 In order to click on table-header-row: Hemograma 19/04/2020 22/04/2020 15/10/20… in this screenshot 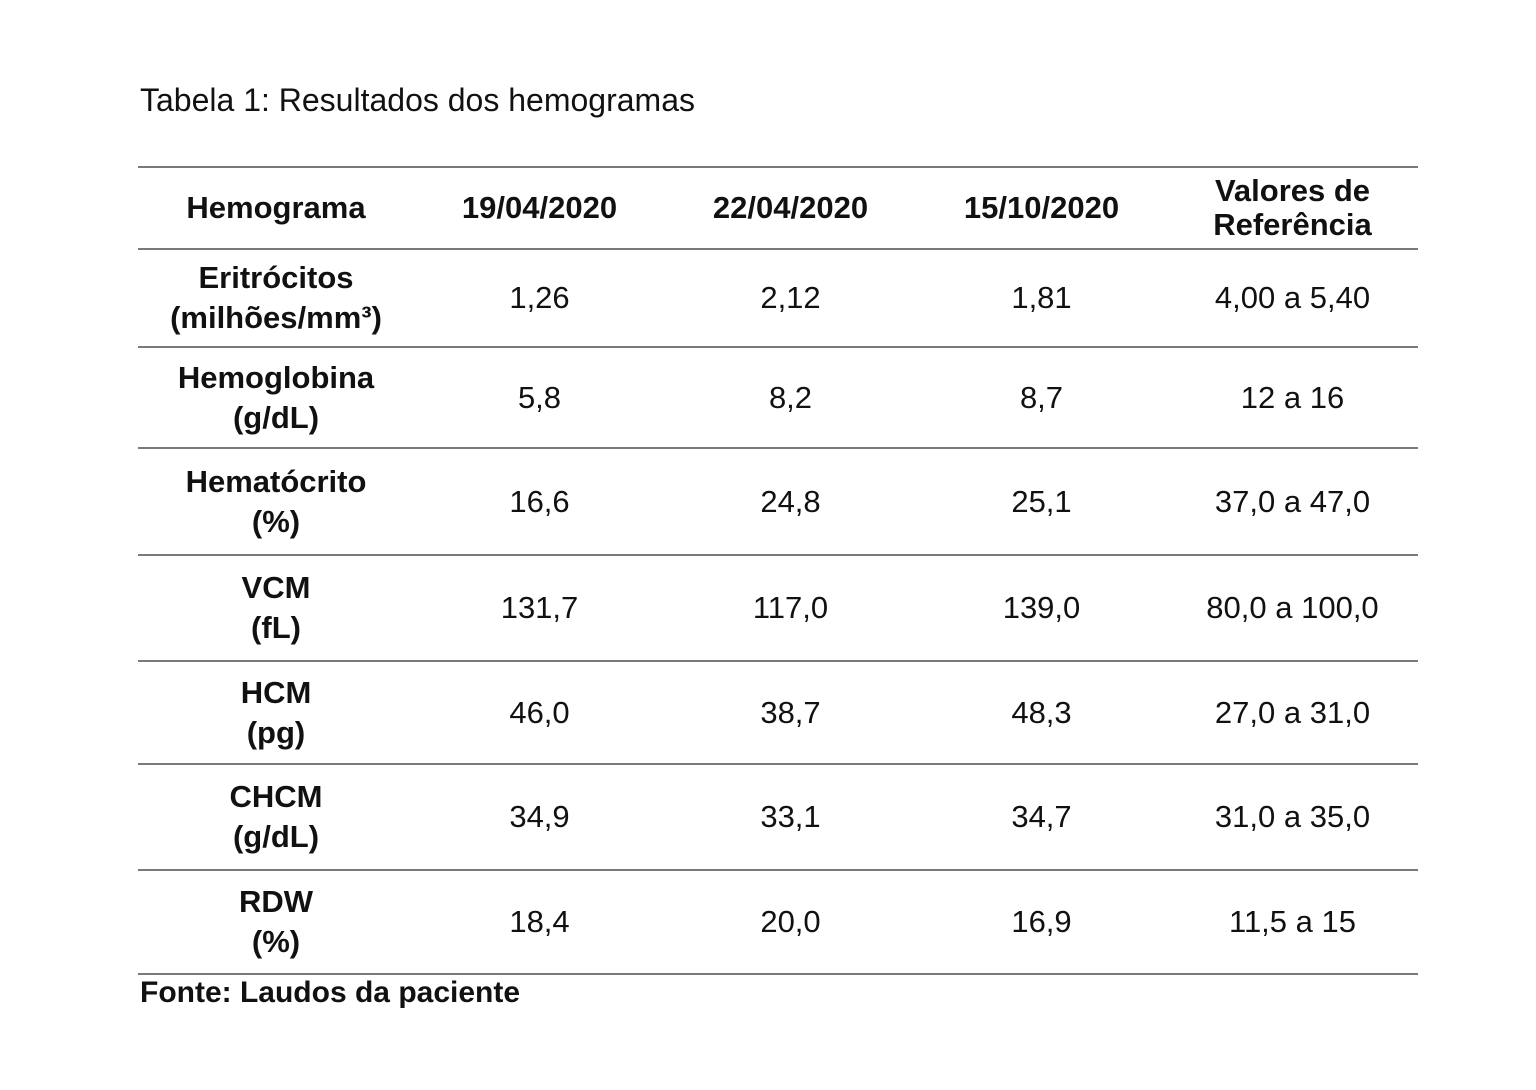, I will do `click(778, 208)`.